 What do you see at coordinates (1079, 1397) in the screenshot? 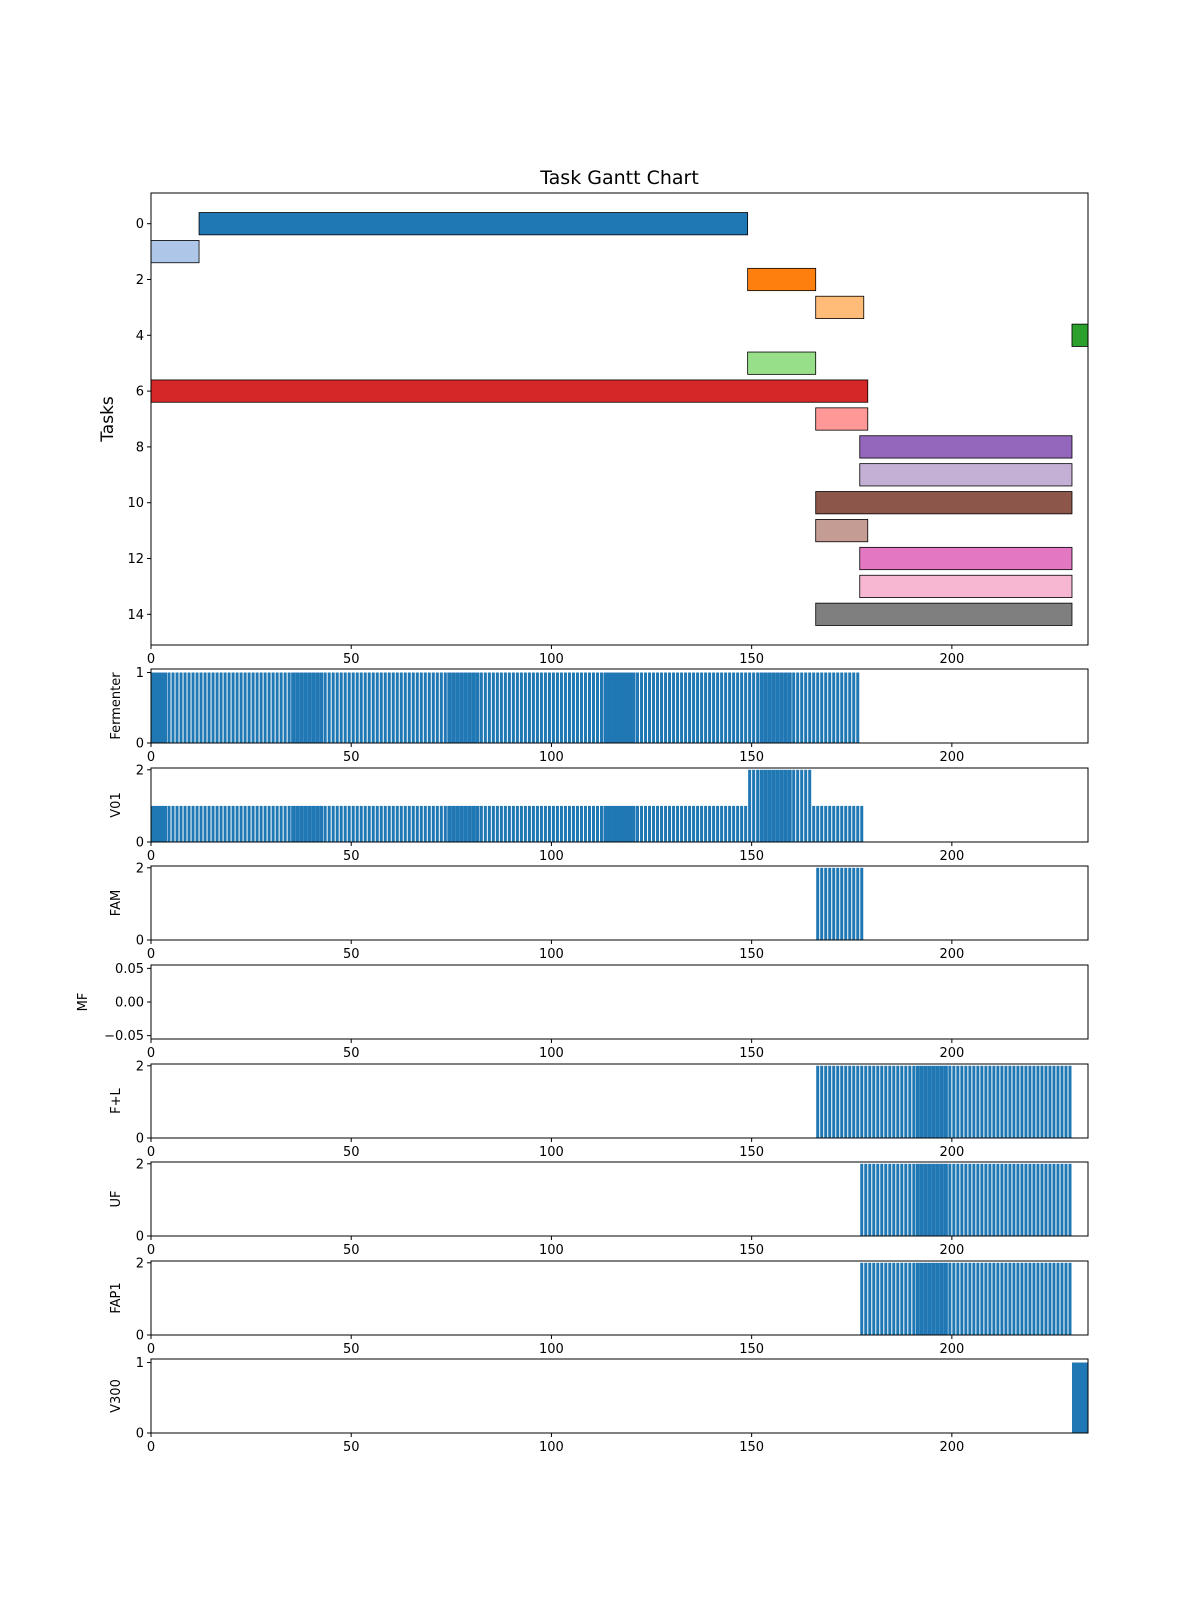
I see `plot-area` at bounding box center [1079, 1397].